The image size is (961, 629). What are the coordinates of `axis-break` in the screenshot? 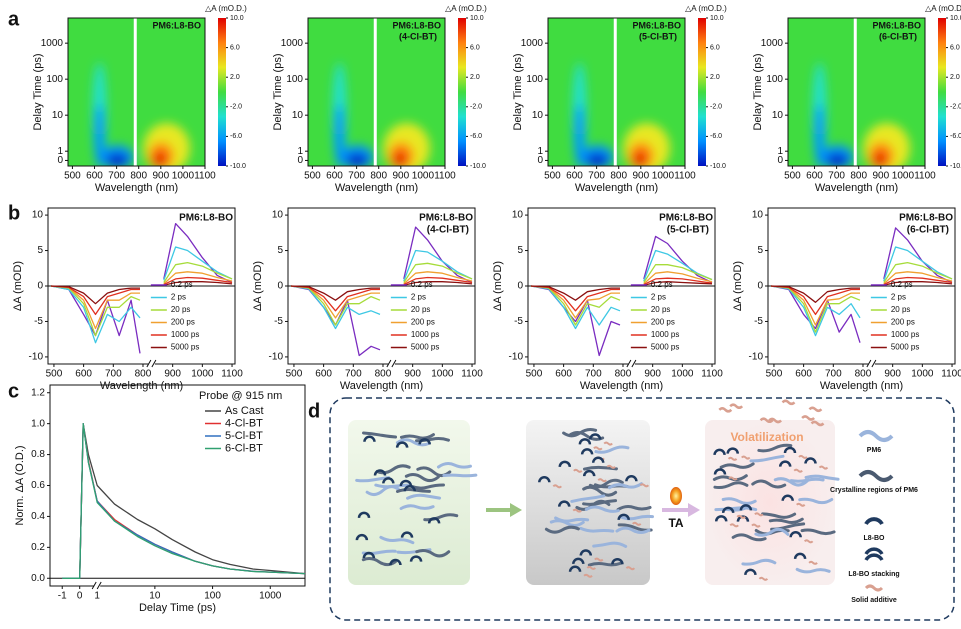 It's located at (151, 363).